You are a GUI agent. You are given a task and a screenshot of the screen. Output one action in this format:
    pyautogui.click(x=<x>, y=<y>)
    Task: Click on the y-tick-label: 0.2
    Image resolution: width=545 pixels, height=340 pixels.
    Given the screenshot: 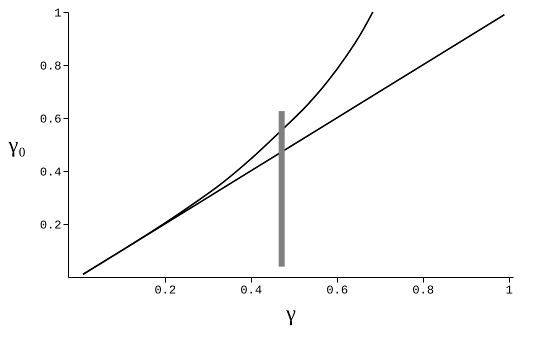 What is the action you would take?
    pyautogui.click(x=51, y=225)
    